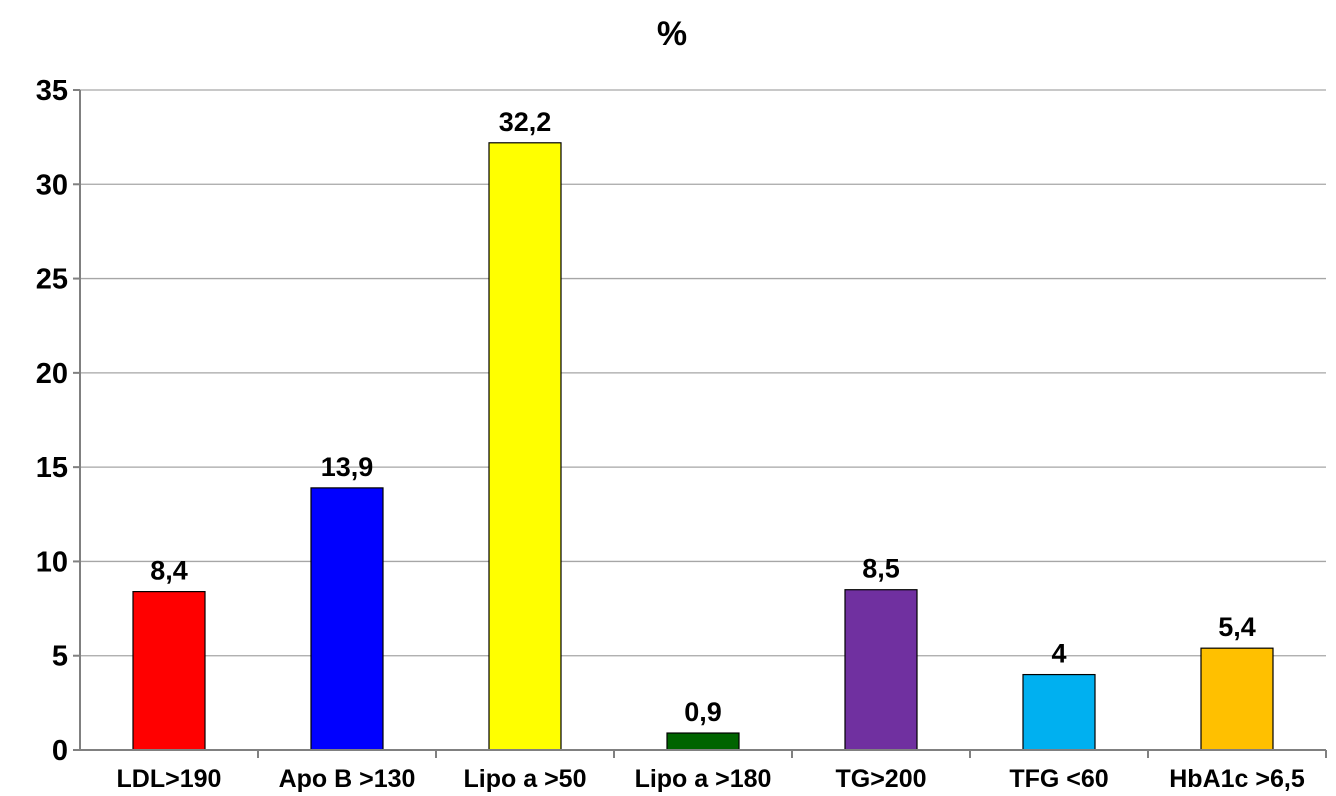 The height and width of the screenshot is (796, 1336). Describe the element at coordinates (1058, 654) in the screenshot. I see `data-label: 4` at that location.